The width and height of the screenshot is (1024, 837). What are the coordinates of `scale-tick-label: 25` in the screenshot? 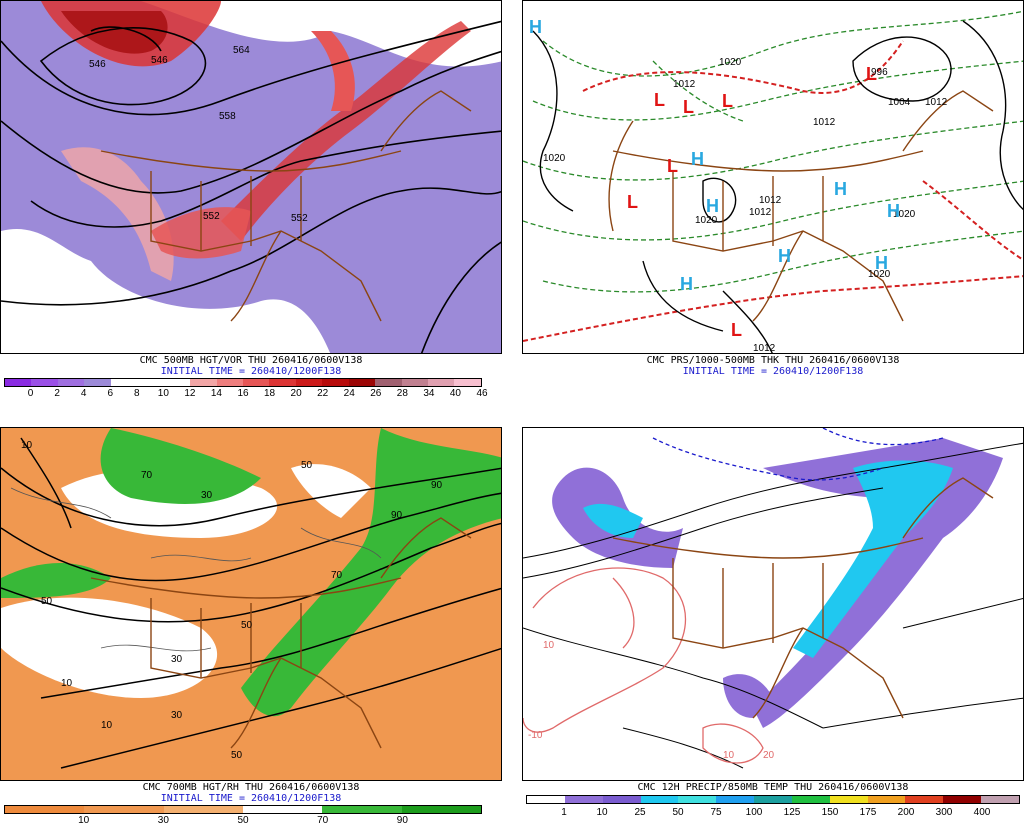 It's located at (640, 812).